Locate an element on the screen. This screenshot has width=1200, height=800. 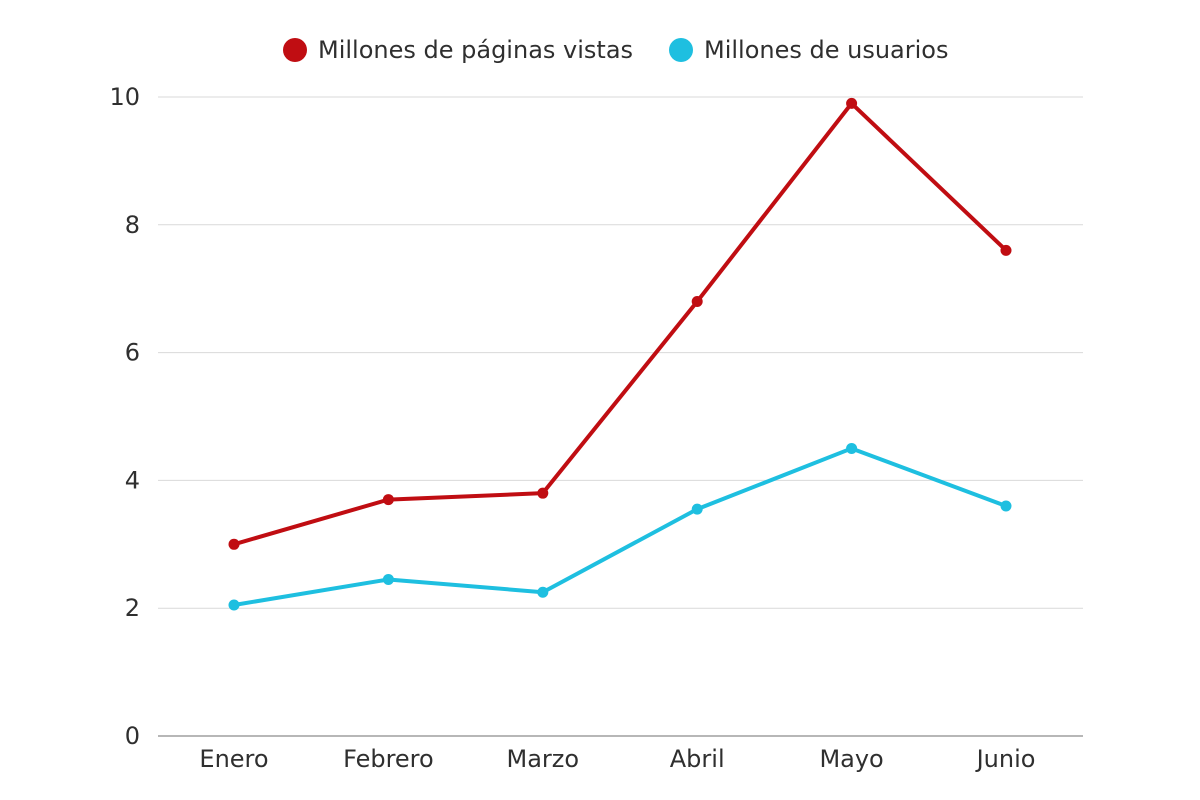
x-axis: Enero Febrero Marzo Abril Mayo Junio is located at coordinates (620, 754).